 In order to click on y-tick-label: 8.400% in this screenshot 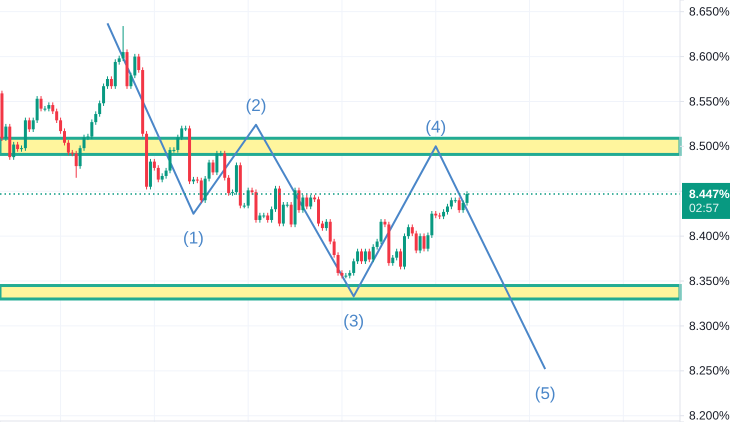, I will do `click(709, 235)`.